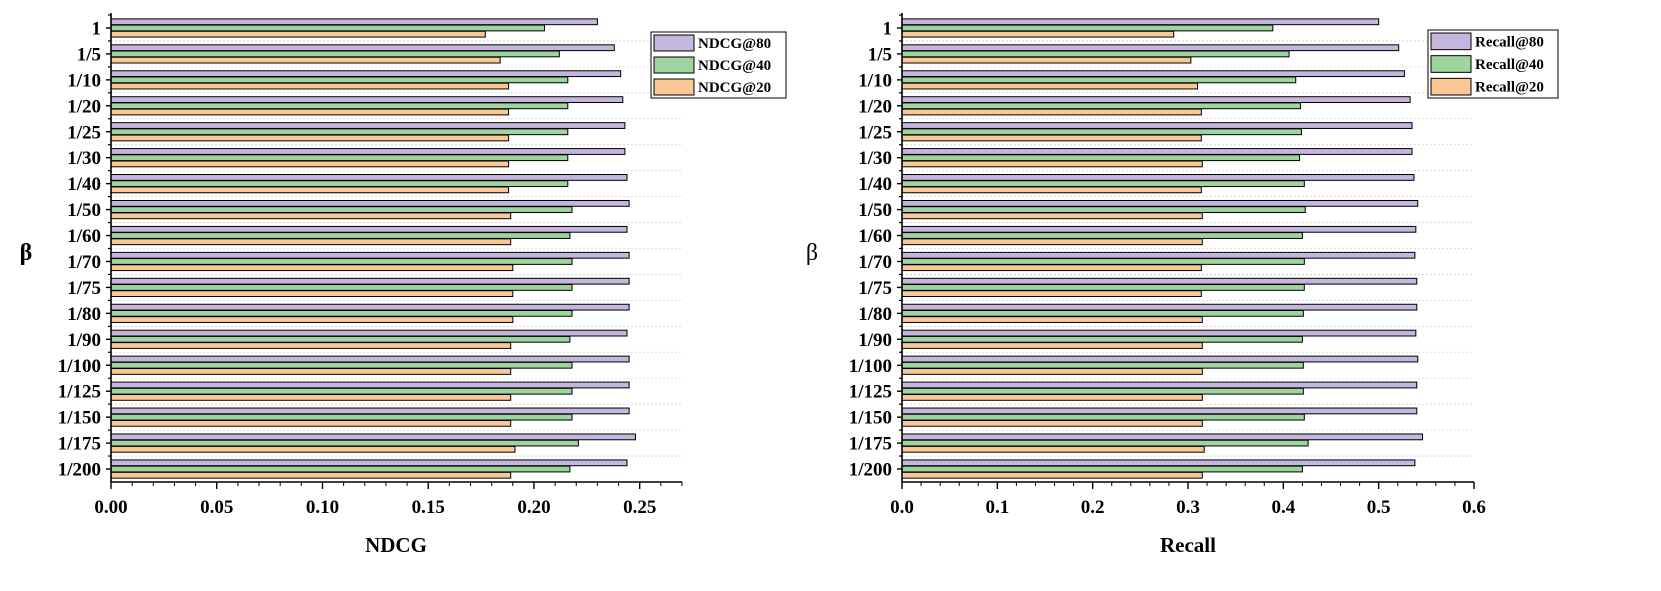 This screenshot has height=591, width=1661. I want to click on x-tick-label: 0.10, so click(322, 507).